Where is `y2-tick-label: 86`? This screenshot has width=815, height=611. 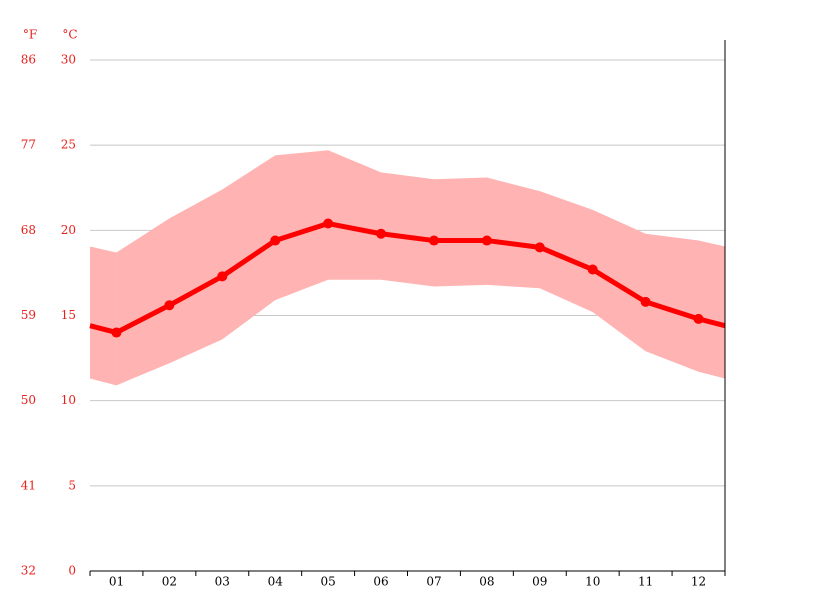
y2-tick-label: 86 is located at coordinates (28, 60).